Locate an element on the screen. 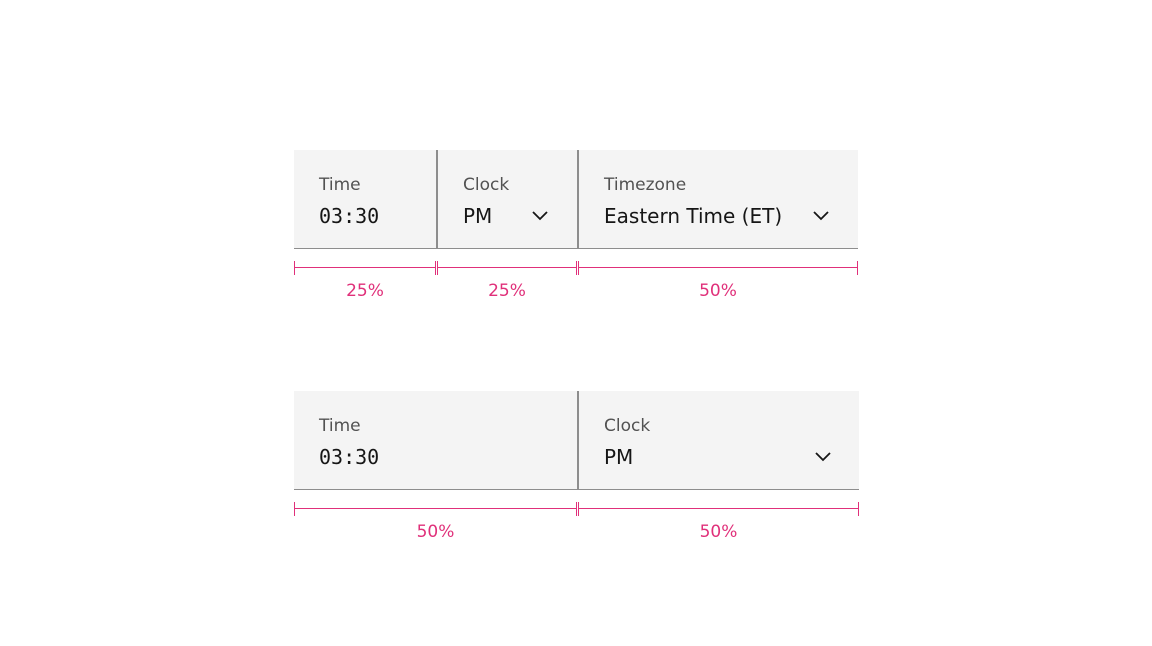 Image resolution: width=1152 pixels, height=646 pixels. measurement-1: 25% 25% 50% is located at coordinates (576, 281).